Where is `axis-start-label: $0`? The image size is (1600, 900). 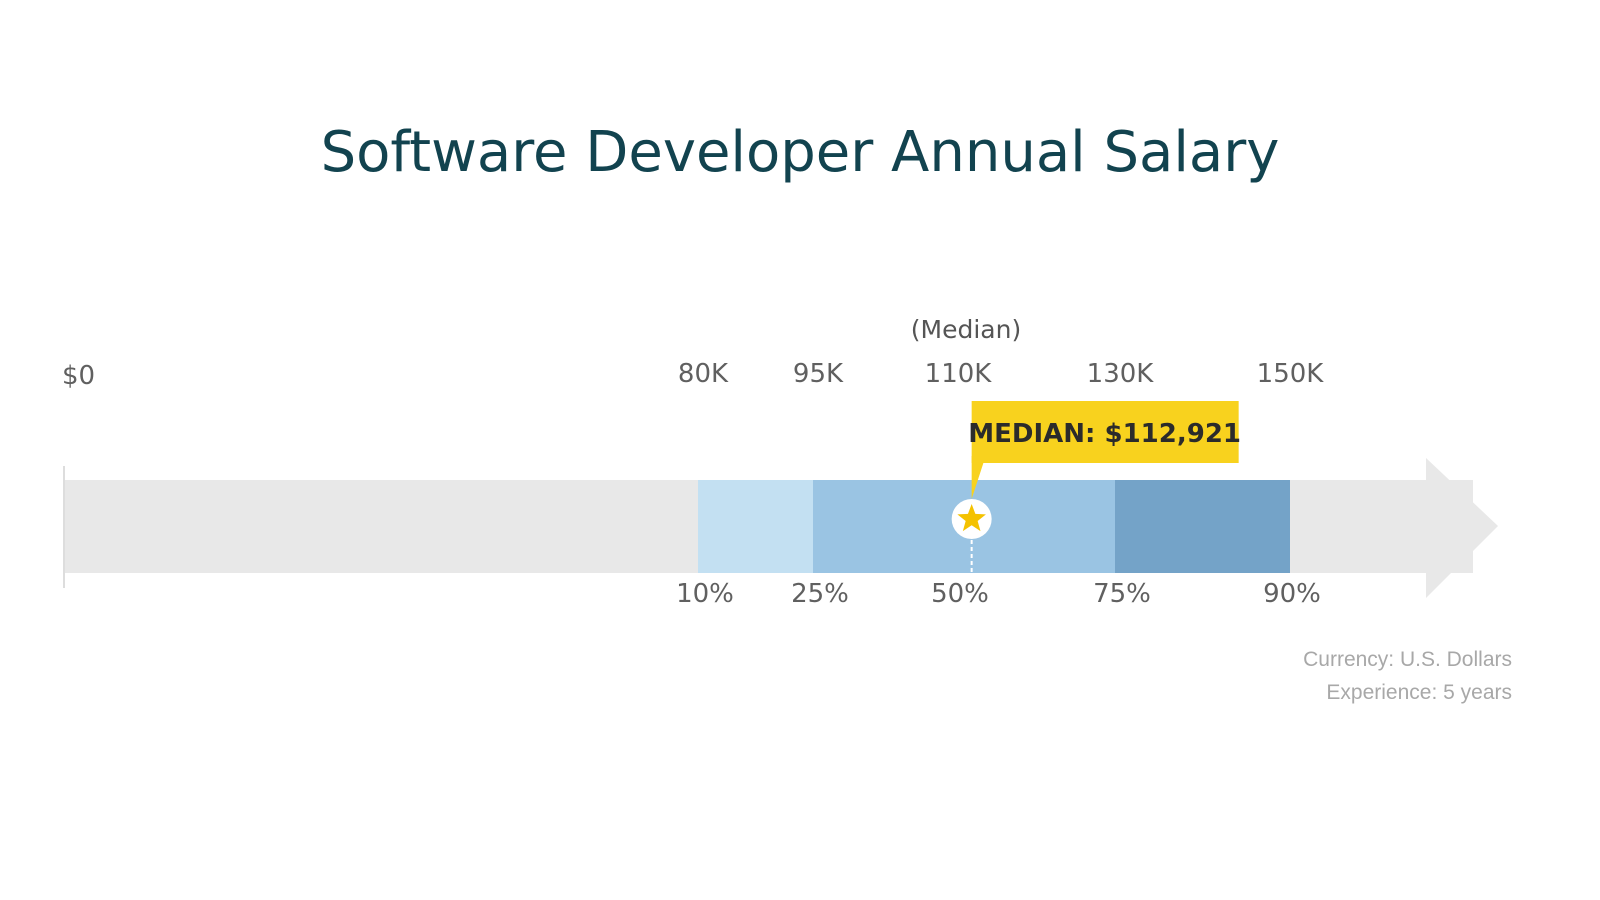 axis-start-label: $0 is located at coordinates (78, 376).